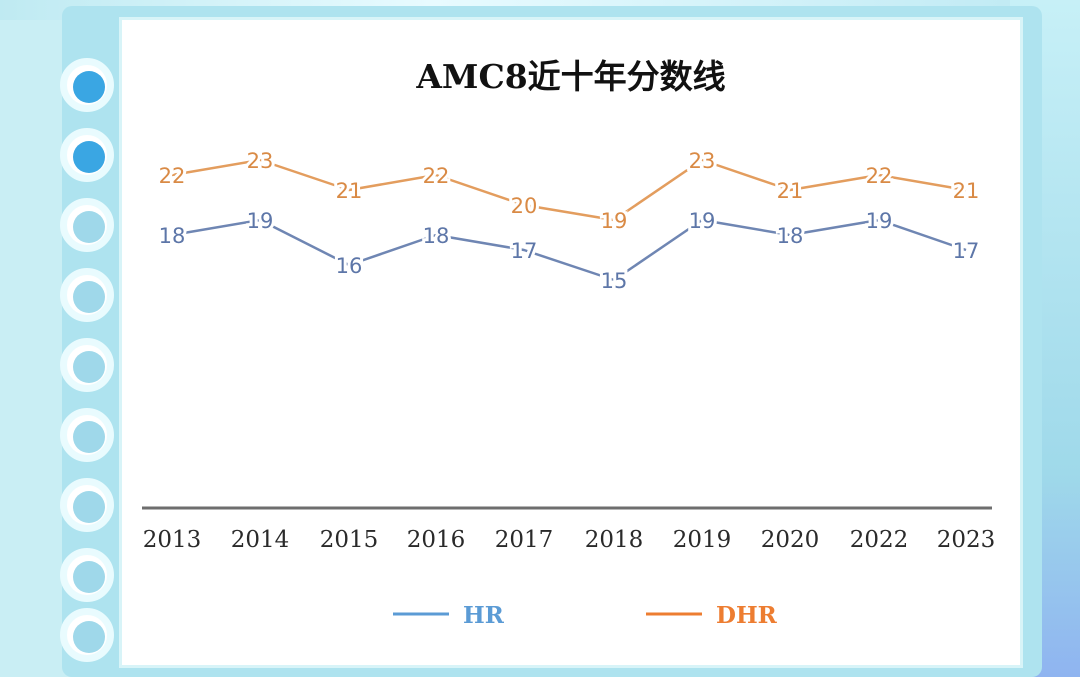  I want to click on x-tick-label: 2019, so click(702, 540).